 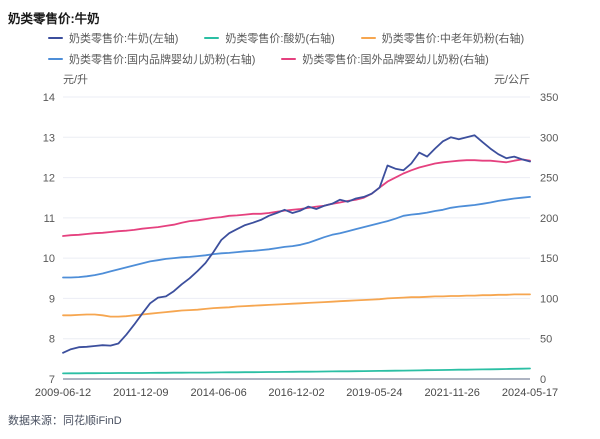 What do you see at coordinates (49, 179) in the screenshot?
I see `left-axis-tick: 12` at bounding box center [49, 179].